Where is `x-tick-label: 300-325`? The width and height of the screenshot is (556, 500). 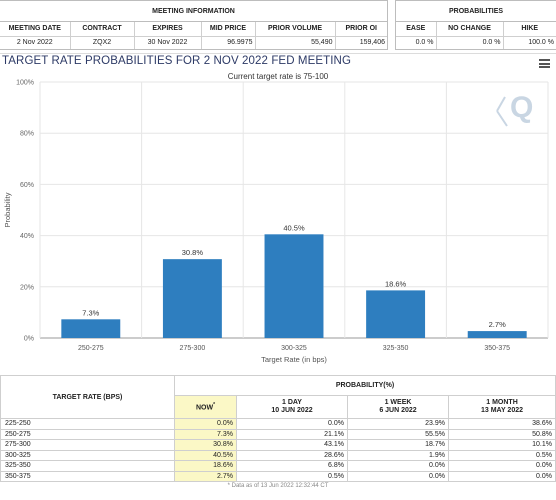
x-tick-label: 300-325 is located at coordinates (294, 348).